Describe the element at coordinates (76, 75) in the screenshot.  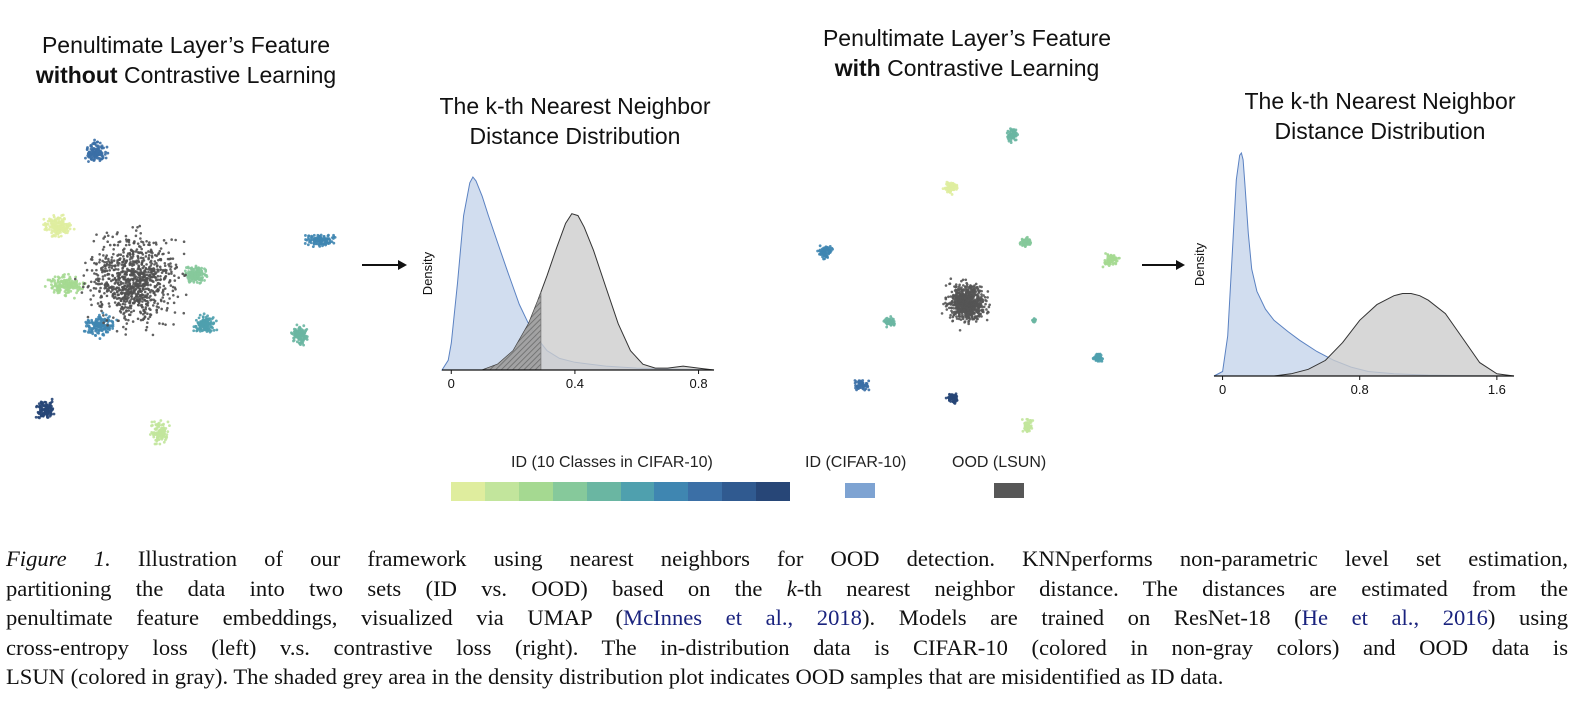
I see `umap-left-title-bold: without` at that location.